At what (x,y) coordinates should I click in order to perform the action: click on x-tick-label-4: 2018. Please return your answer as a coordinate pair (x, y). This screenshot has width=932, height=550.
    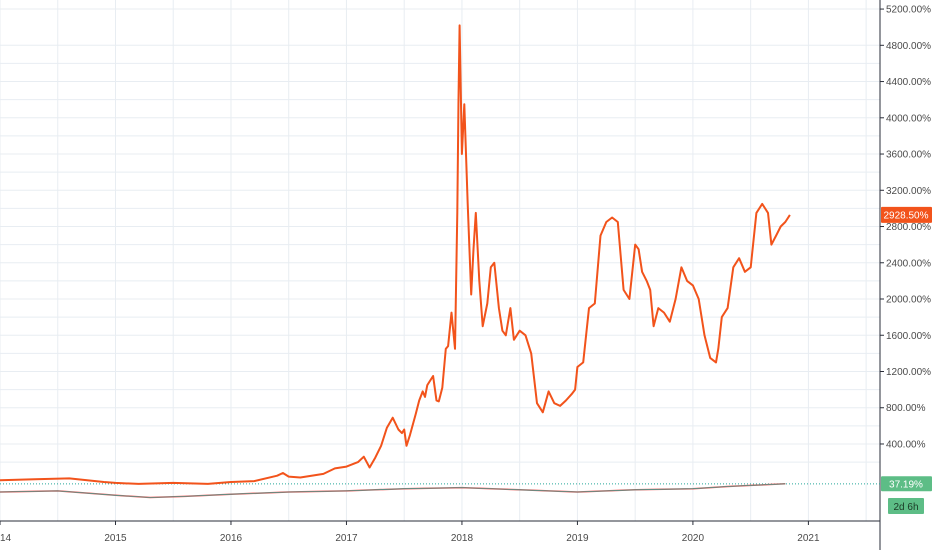
    Looking at the image, I should click on (462, 538).